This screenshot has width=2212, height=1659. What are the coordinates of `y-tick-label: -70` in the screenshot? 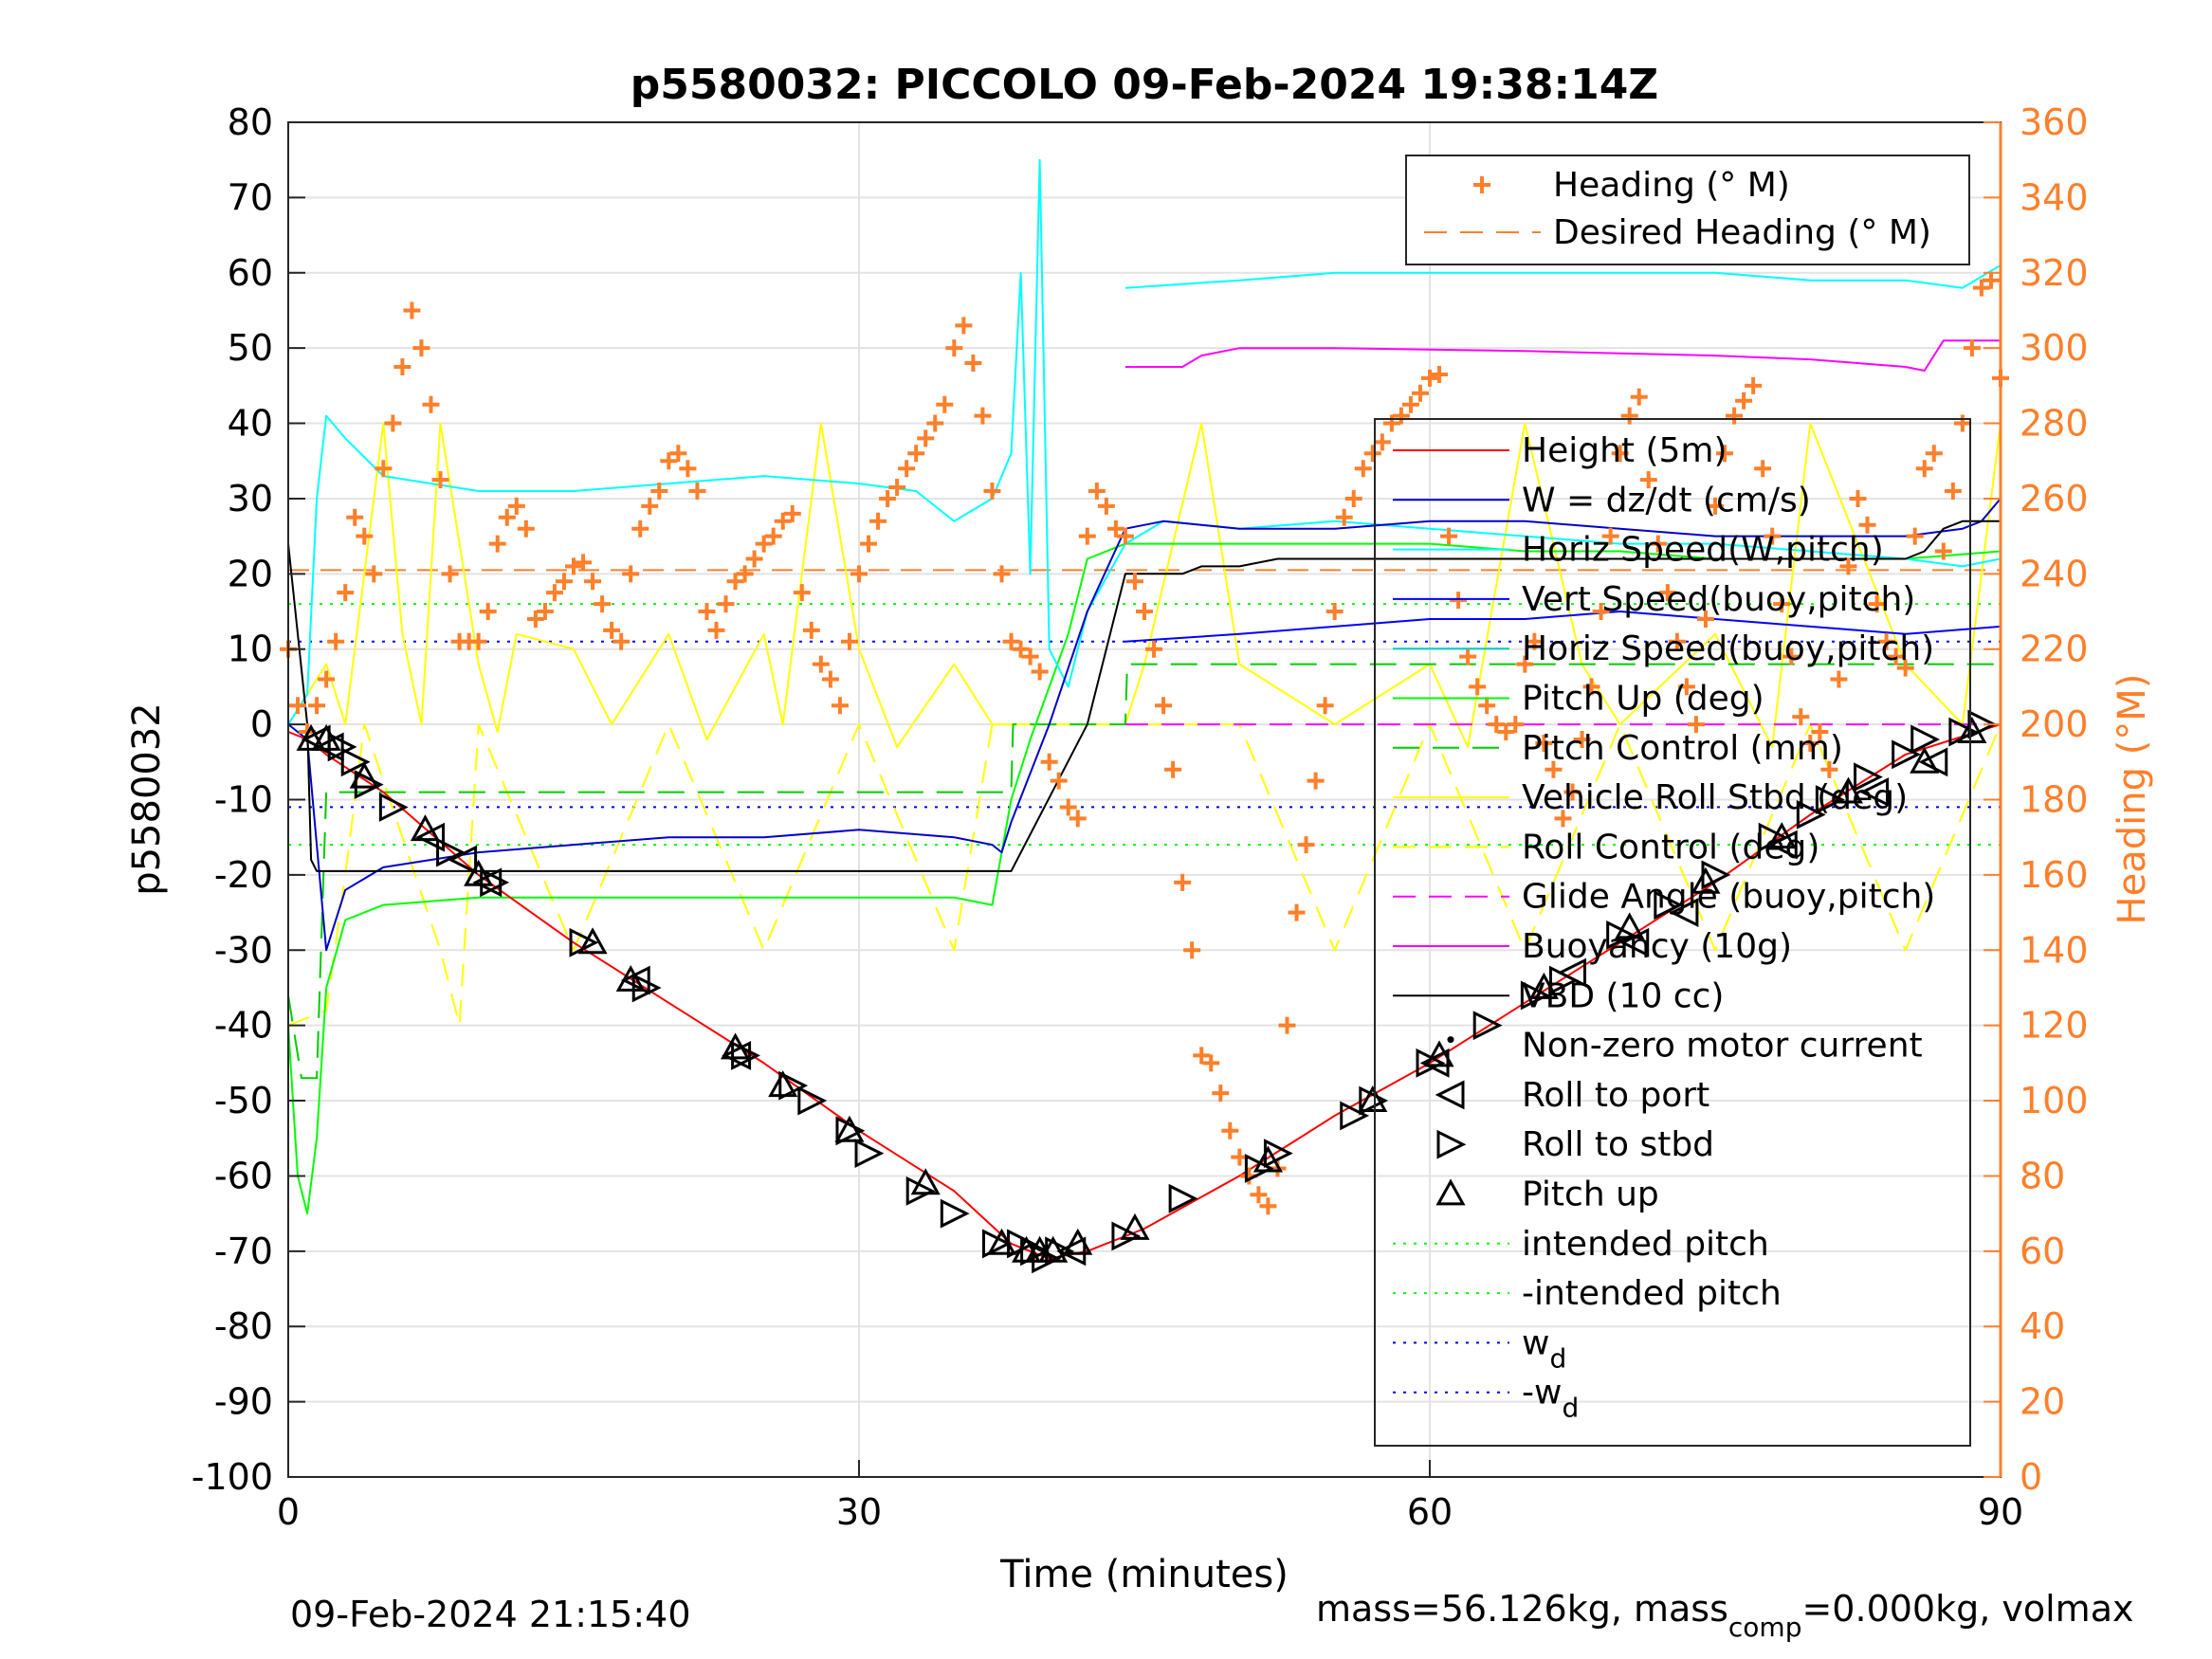 It's located at (243, 1251).